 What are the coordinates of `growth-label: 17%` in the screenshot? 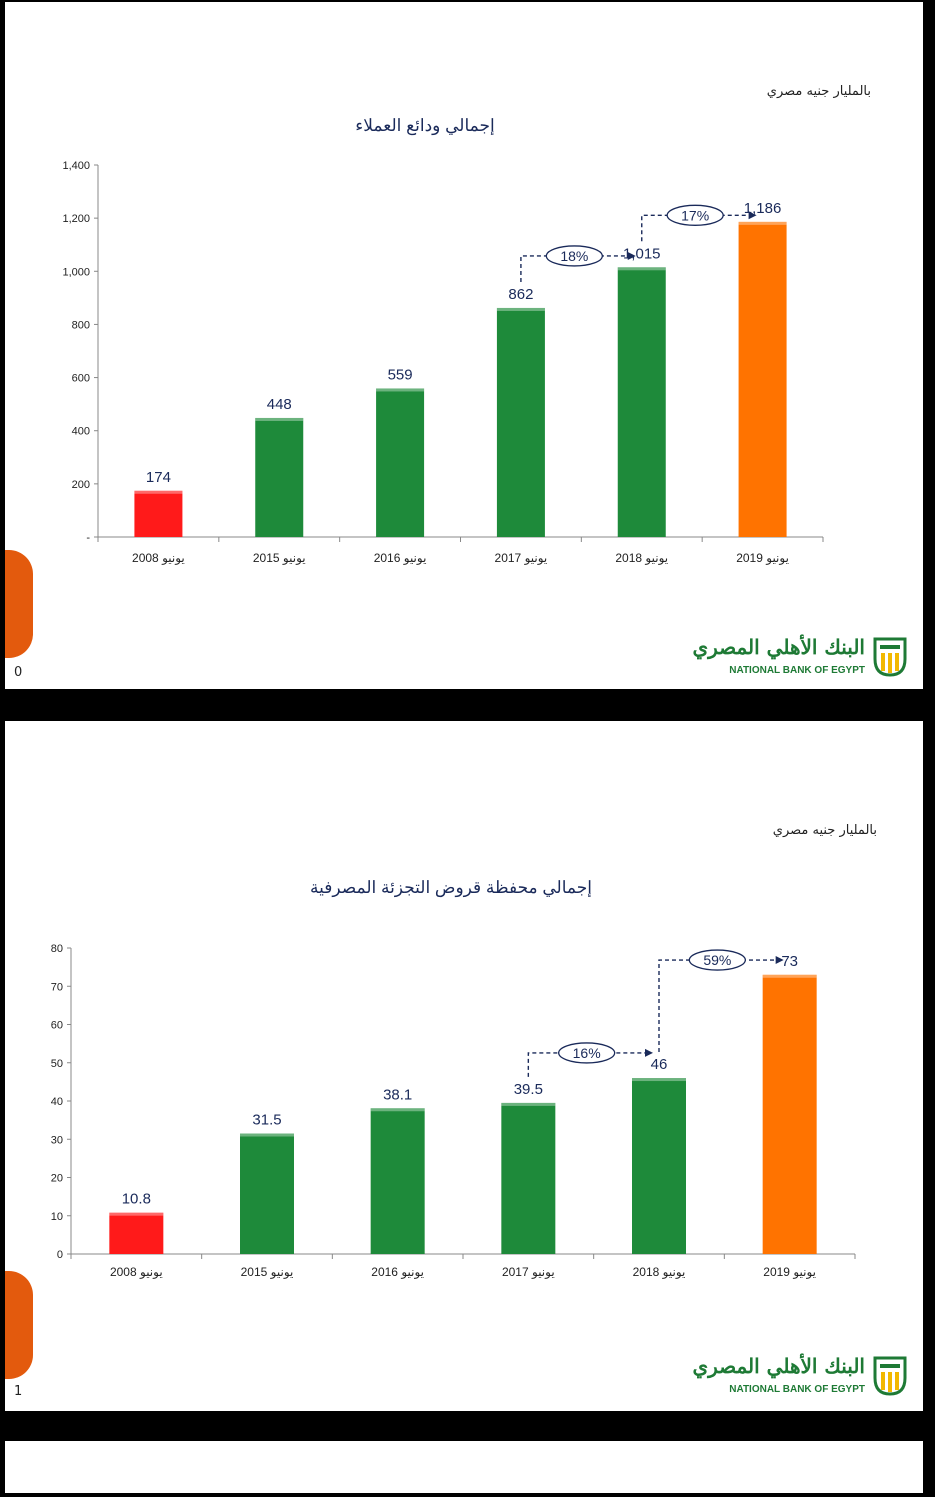 It's located at (695, 215).